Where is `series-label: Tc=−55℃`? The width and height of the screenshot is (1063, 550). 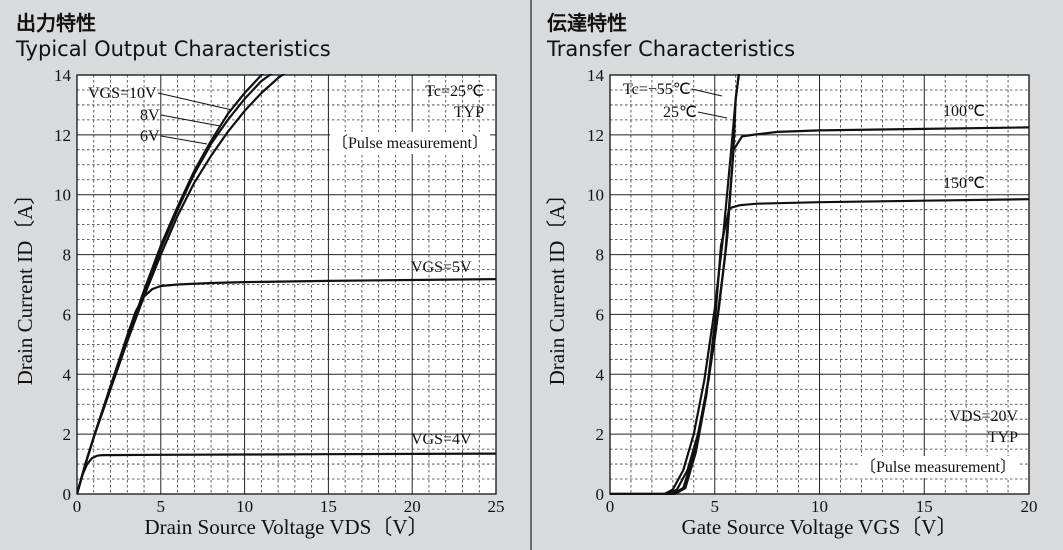
series-label: Tc=−55℃ is located at coordinates (657, 89).